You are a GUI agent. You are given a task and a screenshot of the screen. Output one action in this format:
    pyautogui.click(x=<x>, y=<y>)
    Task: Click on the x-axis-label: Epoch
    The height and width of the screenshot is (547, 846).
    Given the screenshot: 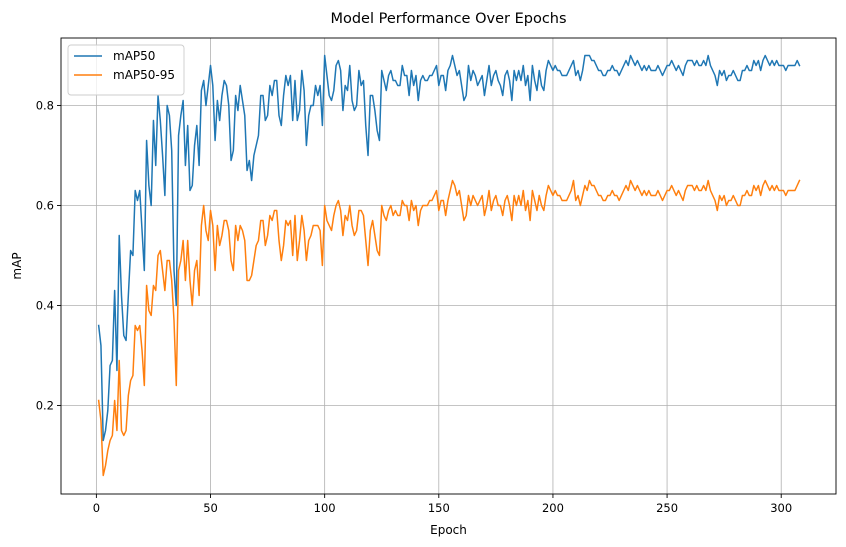 What is the action you would take?
    pyautogui.click(x=448, y=530)
    